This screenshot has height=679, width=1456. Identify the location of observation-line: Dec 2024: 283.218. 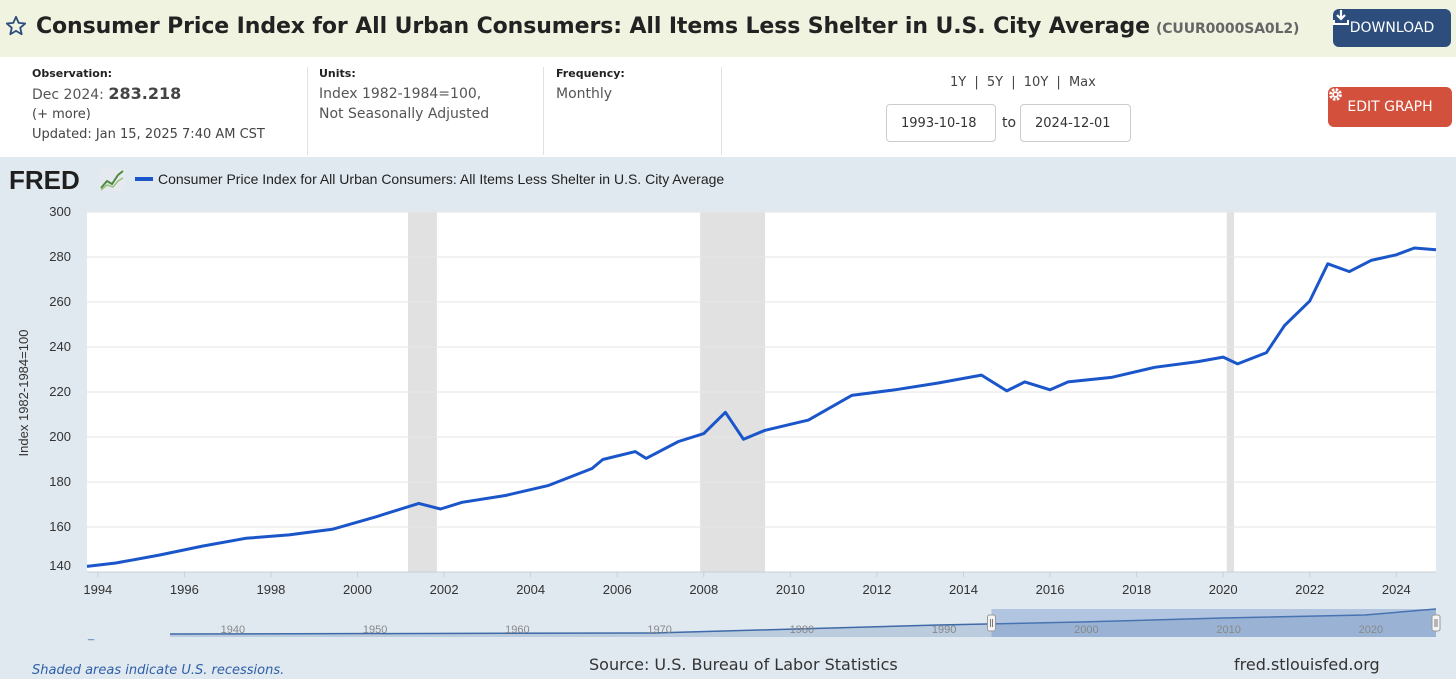
(167, 94).